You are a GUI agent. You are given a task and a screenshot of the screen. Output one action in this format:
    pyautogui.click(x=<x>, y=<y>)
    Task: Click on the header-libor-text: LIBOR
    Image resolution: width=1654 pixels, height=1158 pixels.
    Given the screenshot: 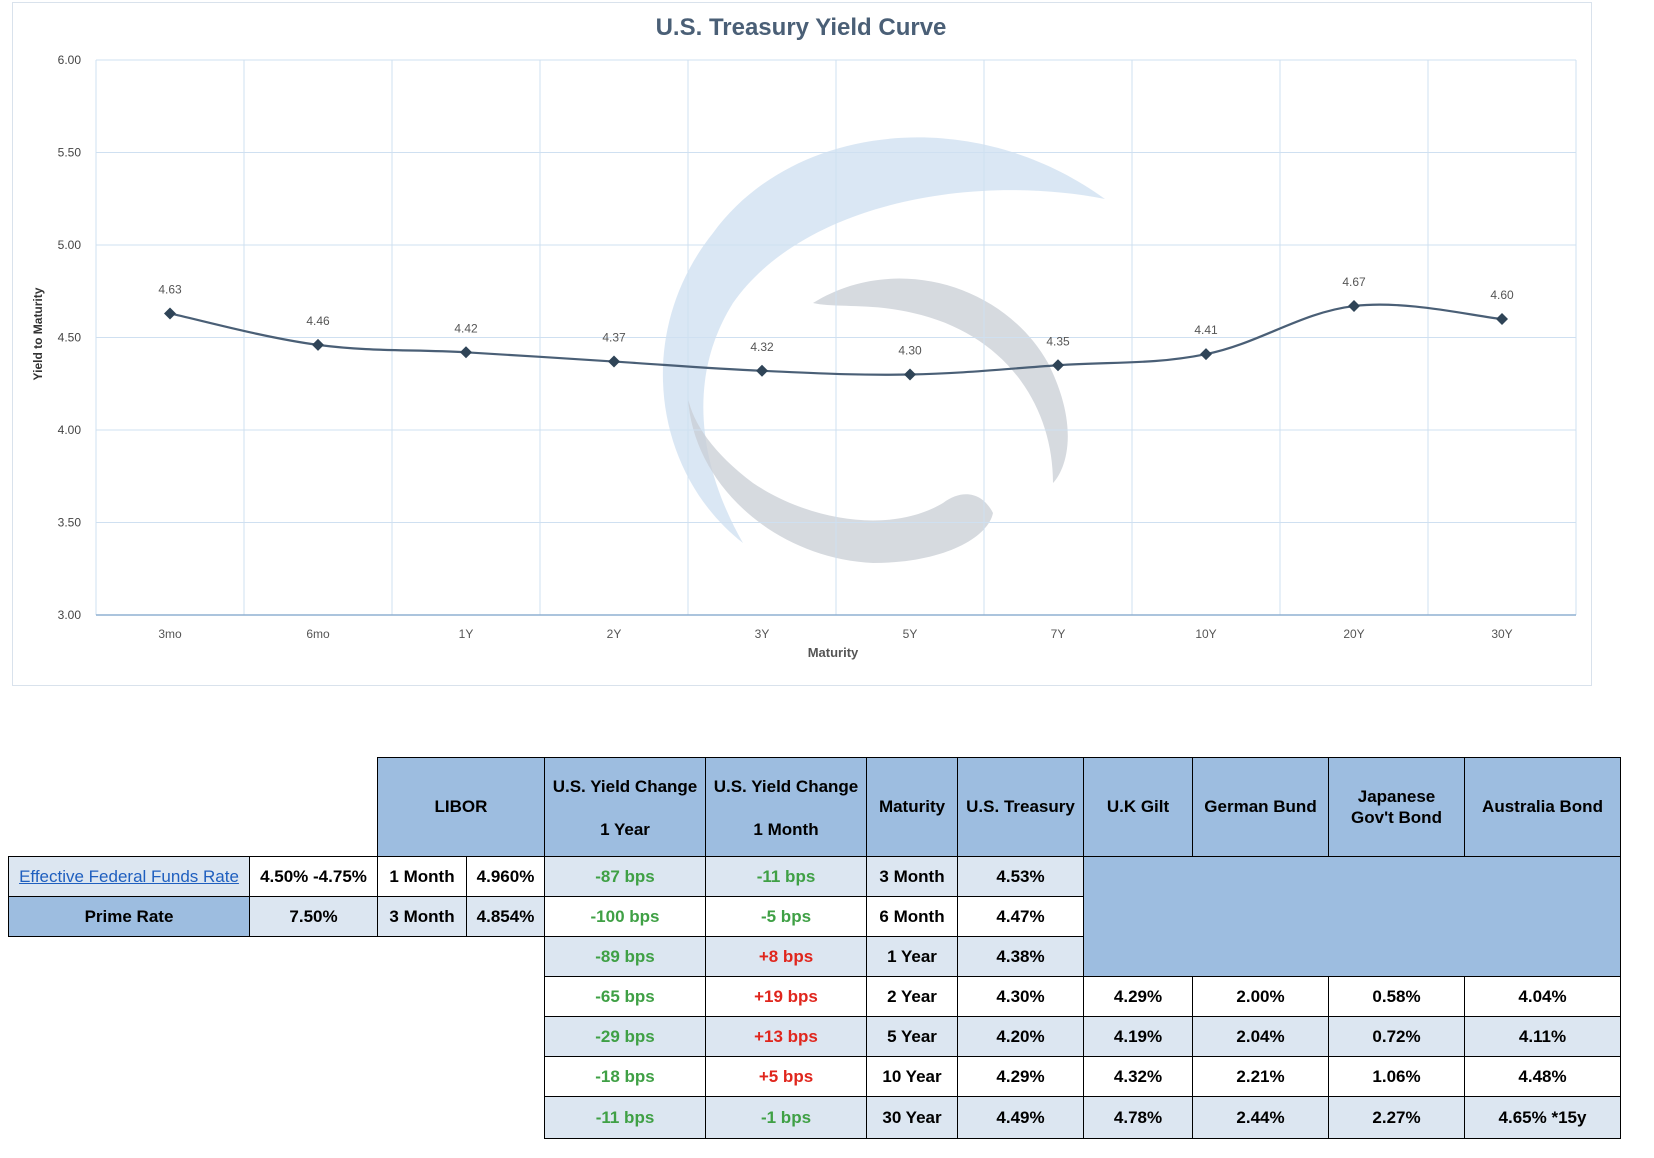 What is the action you would take?
    pyautogui.click(x=461, y=807)
    